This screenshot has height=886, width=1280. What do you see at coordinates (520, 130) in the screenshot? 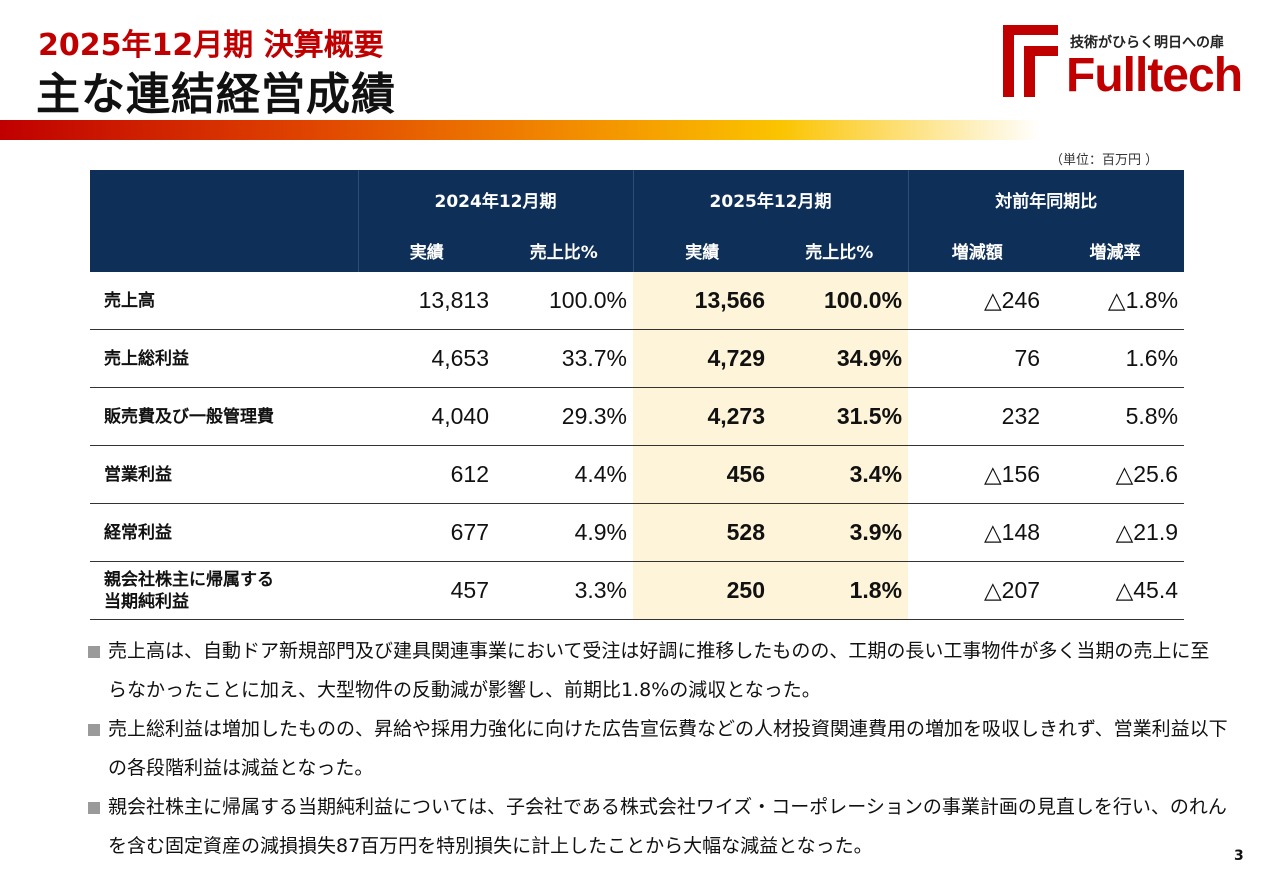
I see `header-accent-bar` at bounding box center [520, 130].